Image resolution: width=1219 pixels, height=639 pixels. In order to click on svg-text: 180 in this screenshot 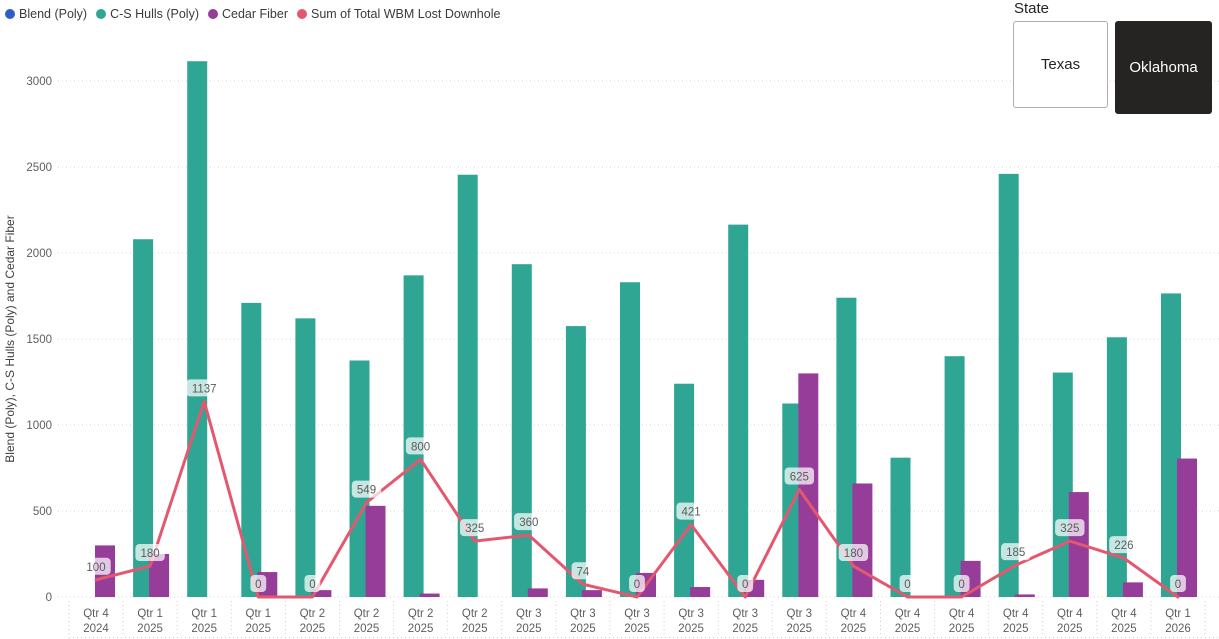, I will do `click(853, 554)`.